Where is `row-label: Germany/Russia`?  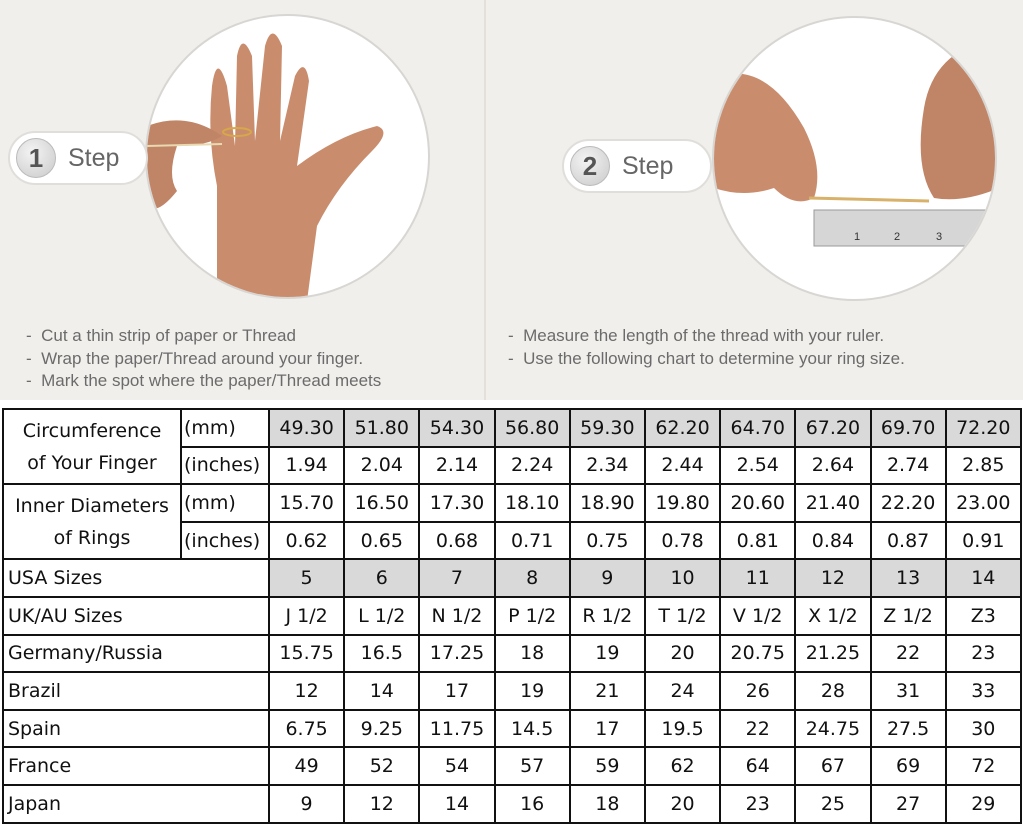 row-label: Germany/Russia is located at coordinates (136, 653).